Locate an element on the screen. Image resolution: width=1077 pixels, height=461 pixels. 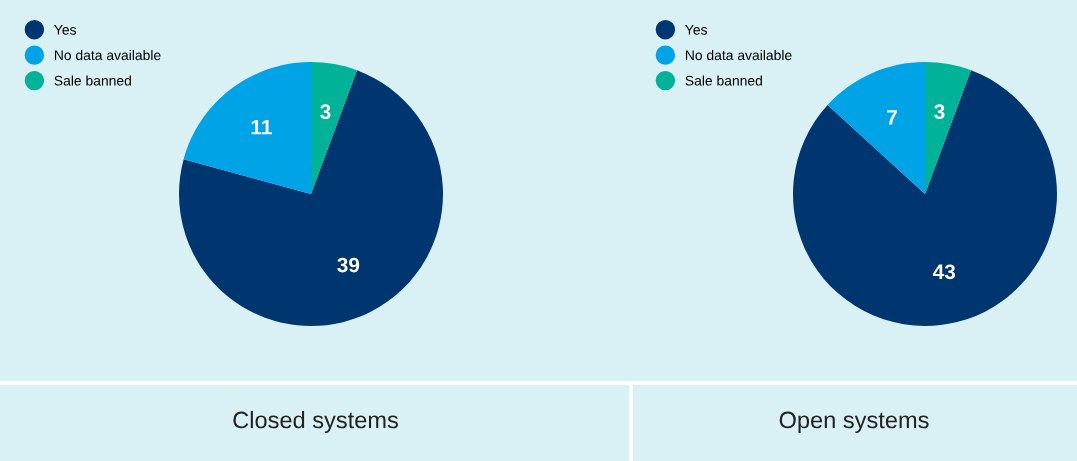
data-label: 39 is located at coordinates (348, 265).